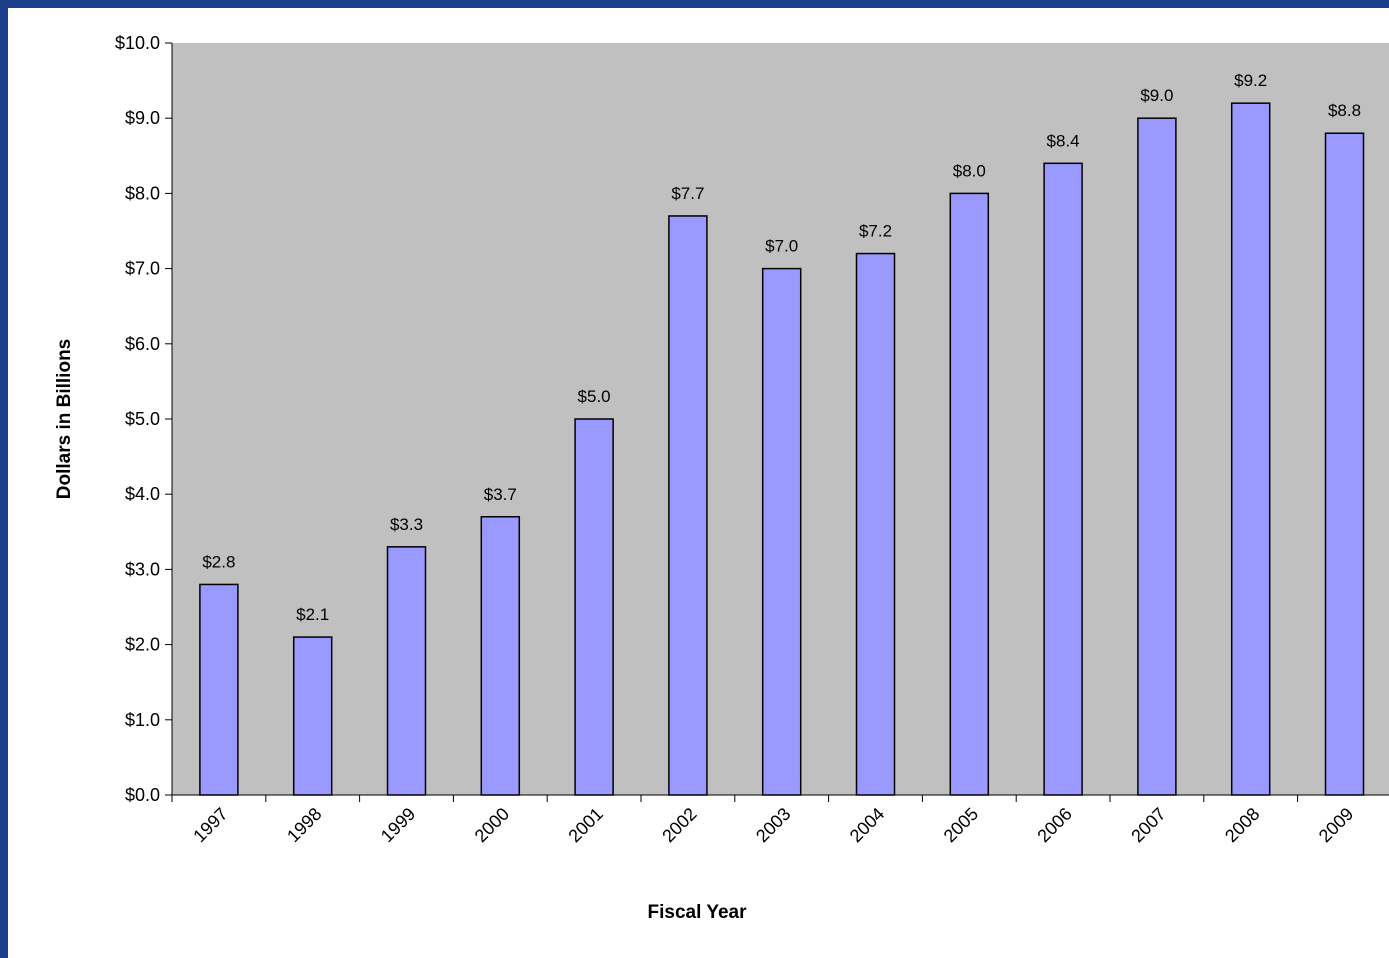 Image resolution: width=1389 pixels, height=958 pixels. What do you see at coordinates (867, 825) in the screenshot?
I see `x-tick-label-2004: 2004` at bounding box center [867, 825].